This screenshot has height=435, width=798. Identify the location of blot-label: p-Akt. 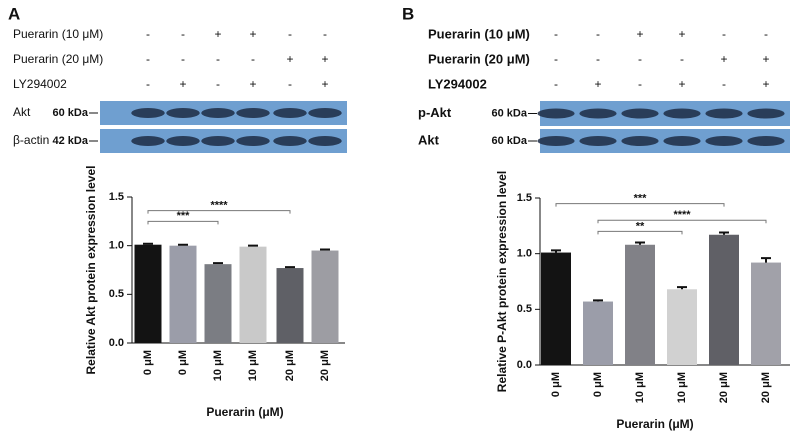
(435, 112).